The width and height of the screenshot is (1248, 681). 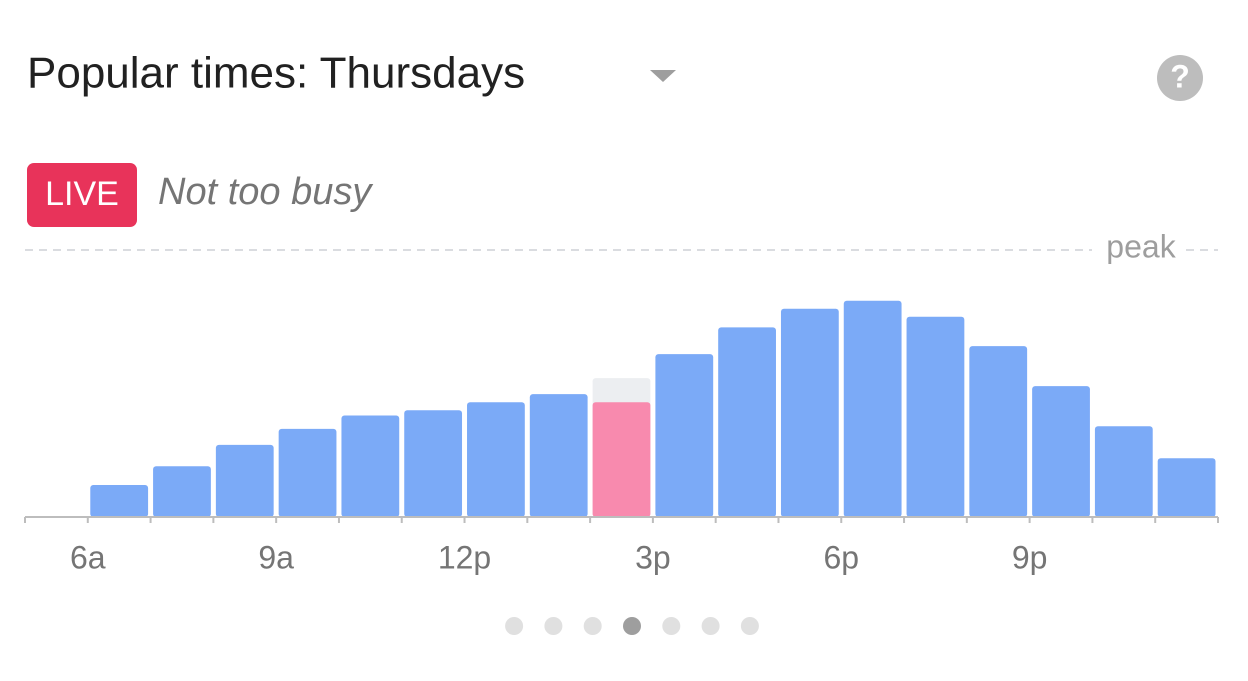 I want to click on help-glyph: ?, so click(x=1180, y=76).